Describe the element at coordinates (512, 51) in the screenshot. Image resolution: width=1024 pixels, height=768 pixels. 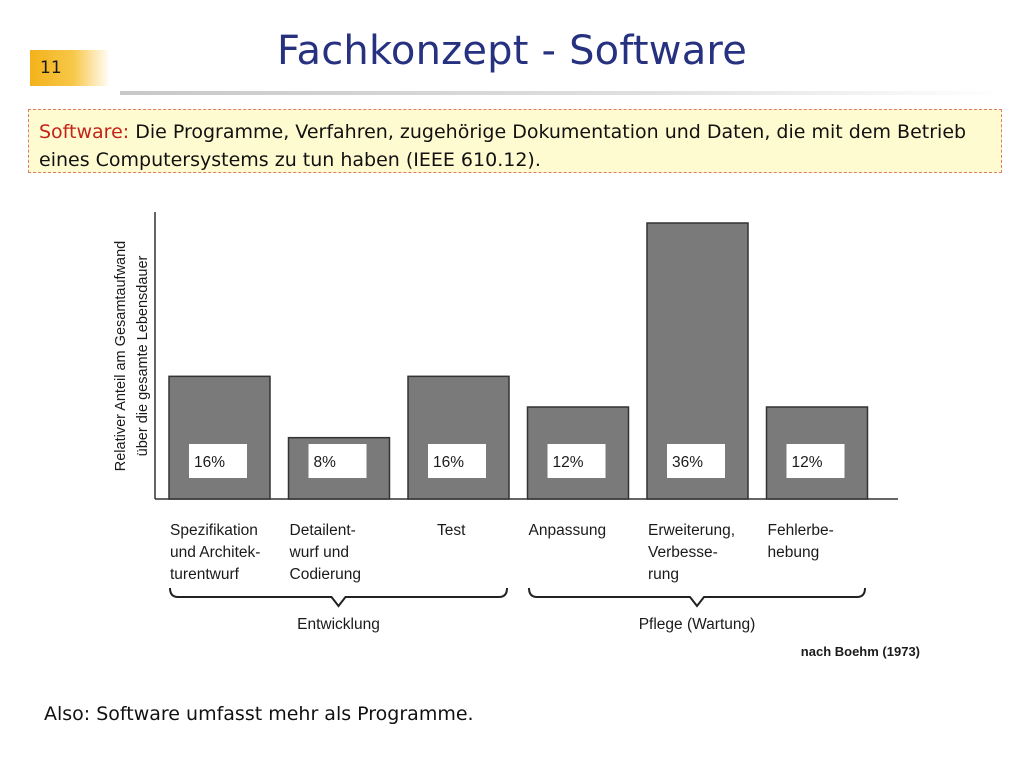
I see `page-title: Fachkonzept - Software` at that location.